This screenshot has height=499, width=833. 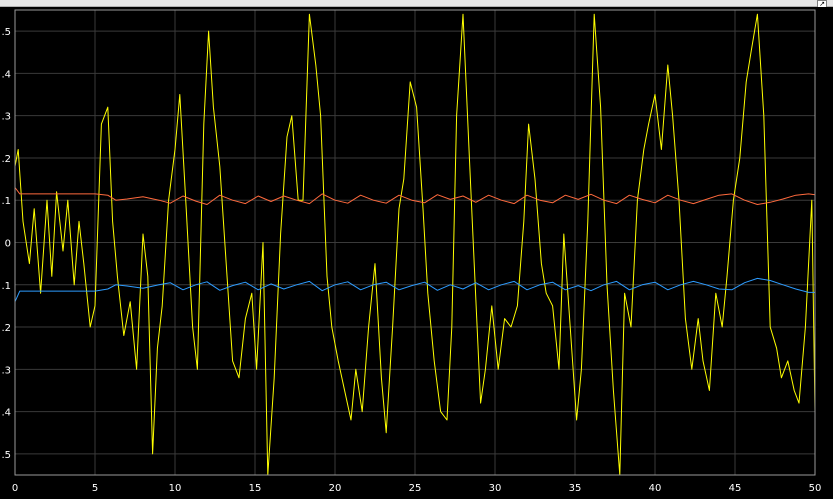 I want to click on x-tick-label: 45, so click(x=735, y=488).